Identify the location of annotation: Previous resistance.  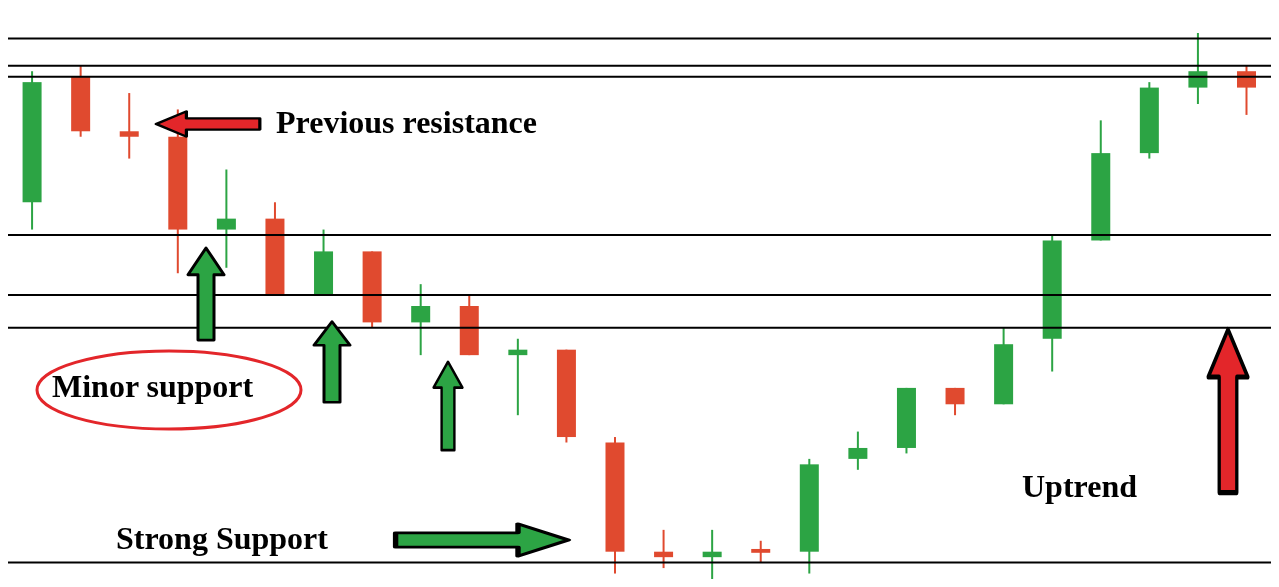
(406, 122).